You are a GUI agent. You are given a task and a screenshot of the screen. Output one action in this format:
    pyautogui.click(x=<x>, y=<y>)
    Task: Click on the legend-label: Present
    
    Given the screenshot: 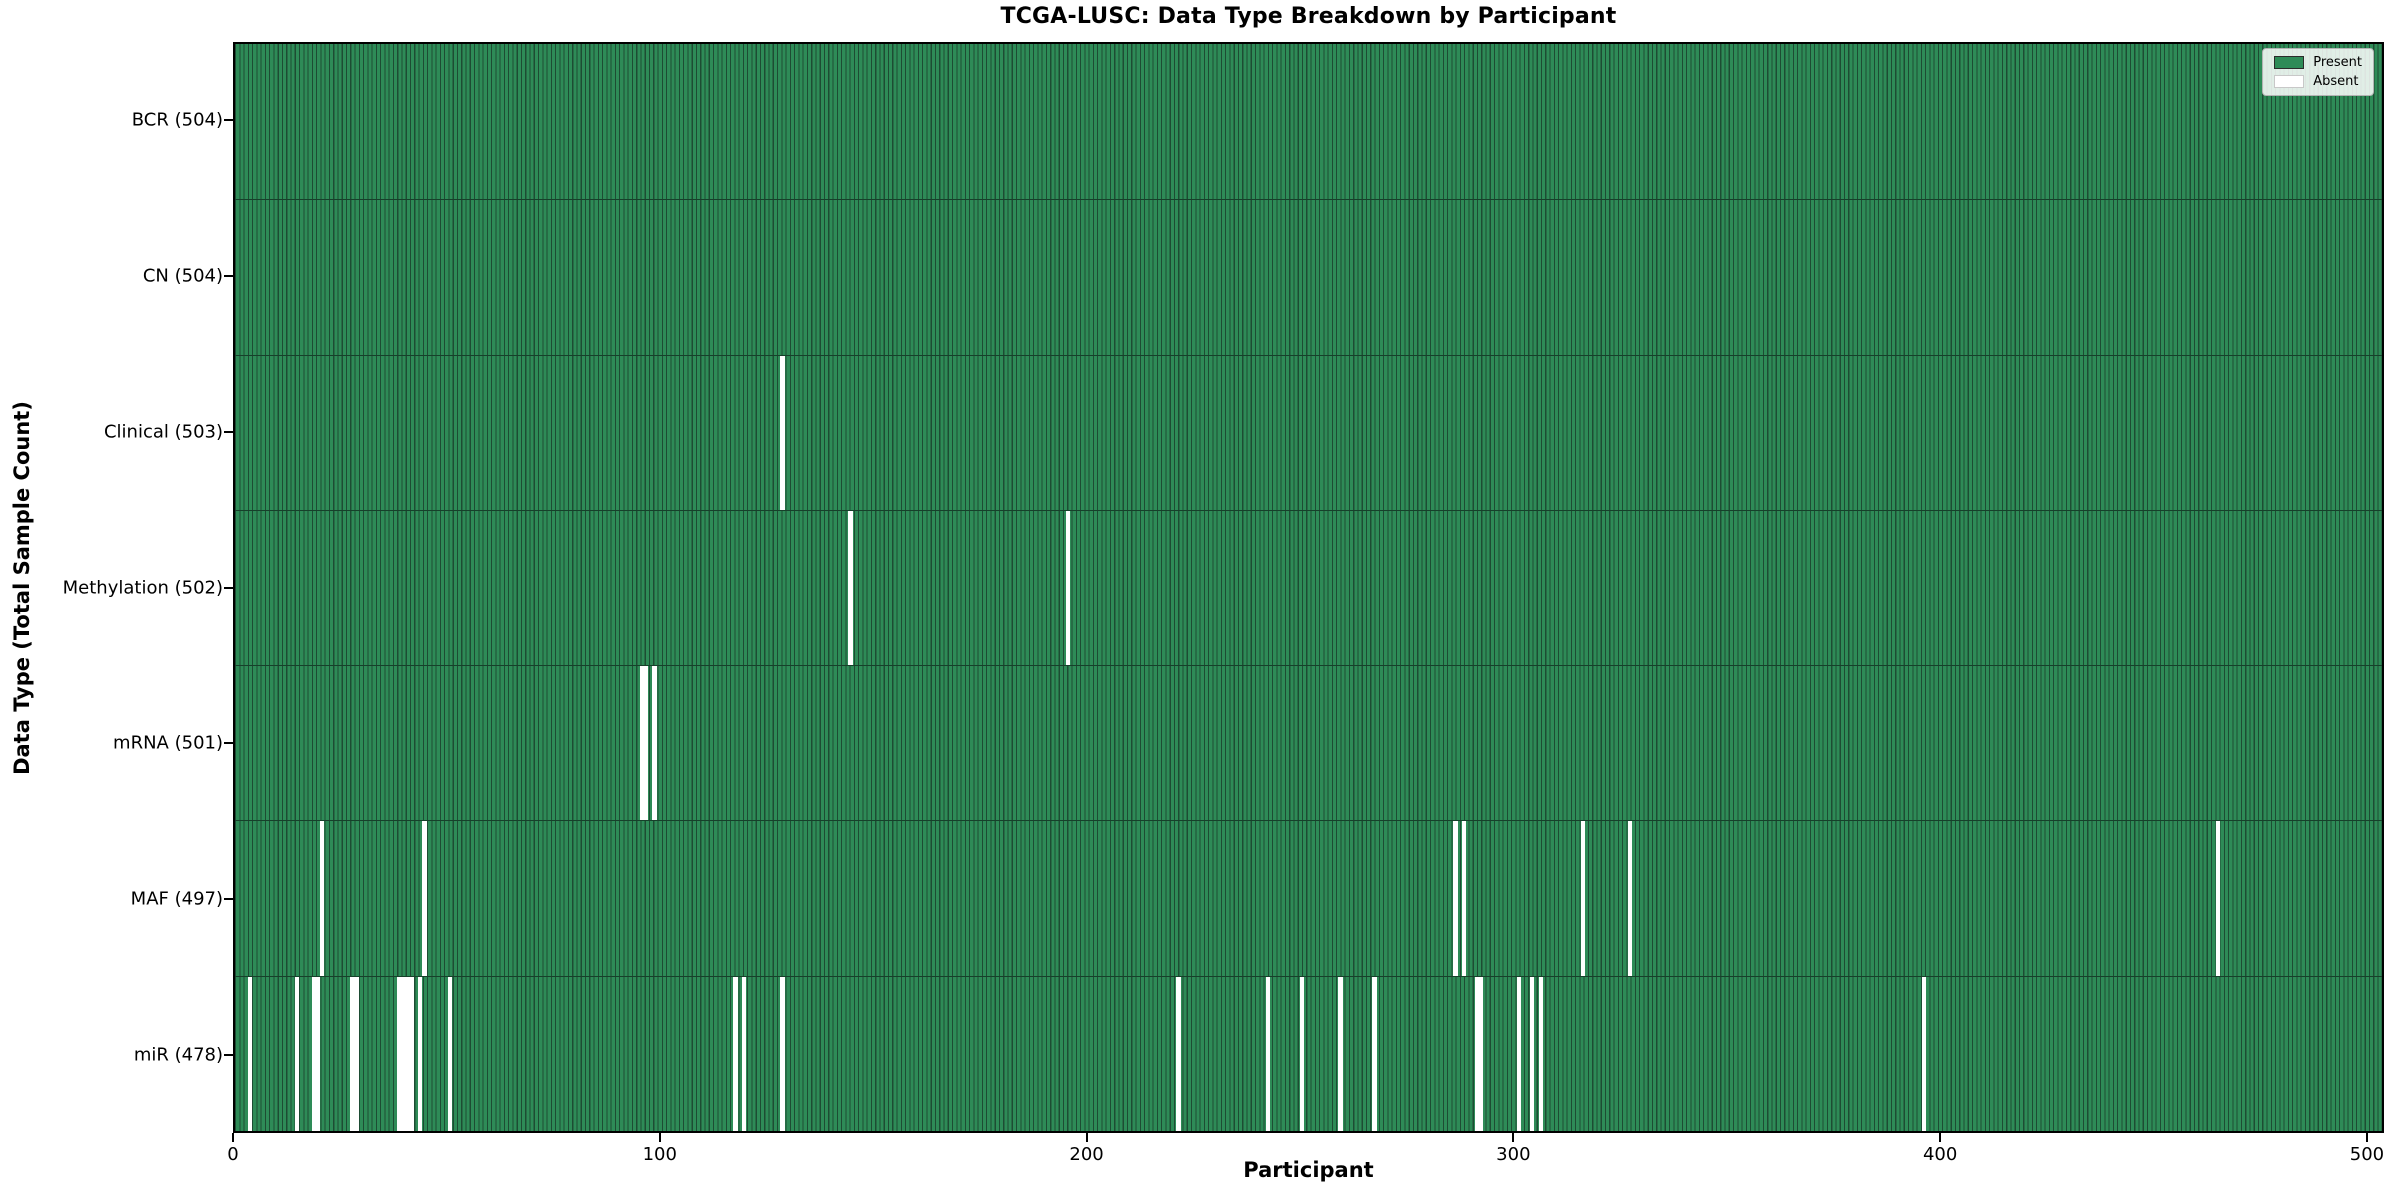 What is the action you would take?
    pyautogui.click(x=2337, y=62)
    